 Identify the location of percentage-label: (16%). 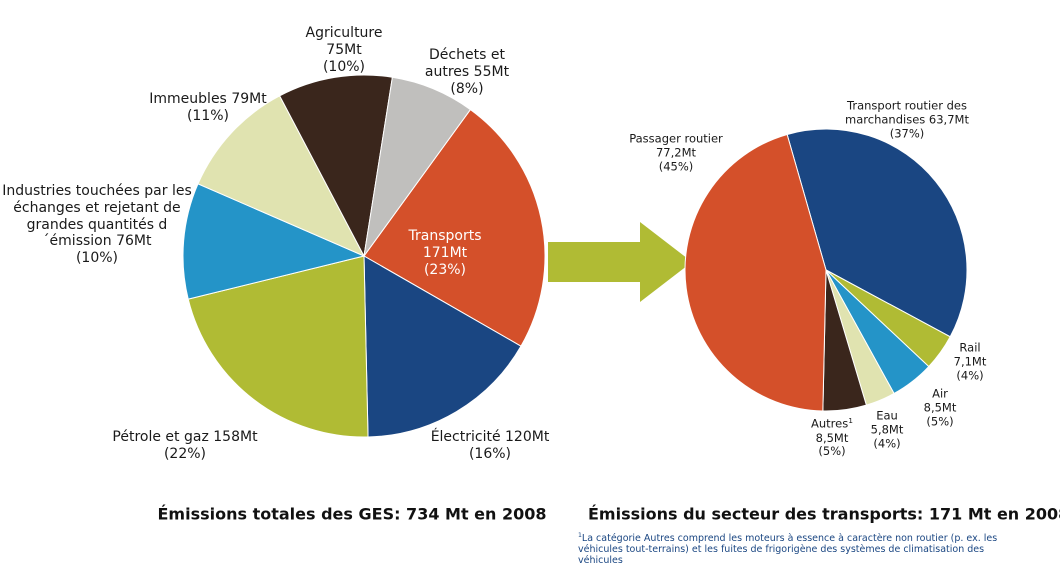
(490, 454).